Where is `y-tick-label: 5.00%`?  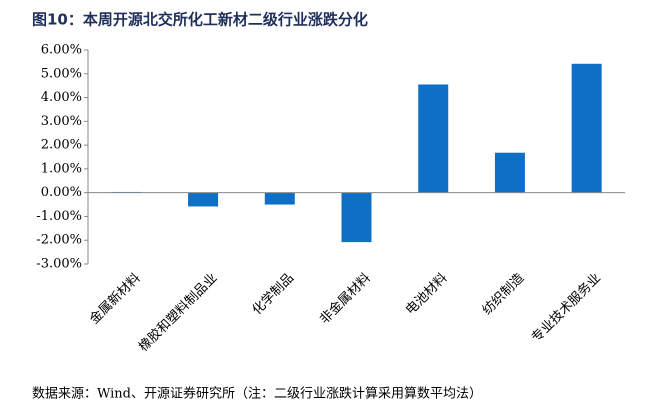
y-tick-label: 5.00% is located at coordinates (61, 73).